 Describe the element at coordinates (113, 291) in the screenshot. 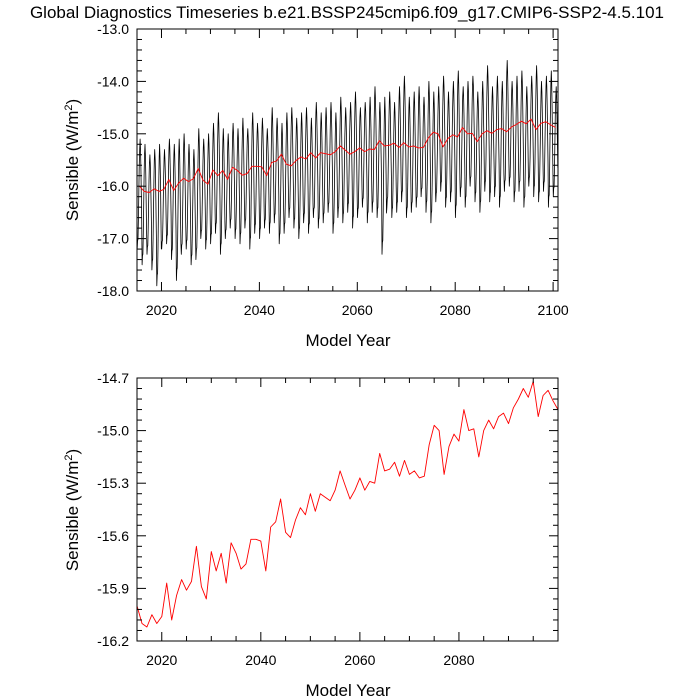

I see `top-y-tick-label: -18.0` at that location.